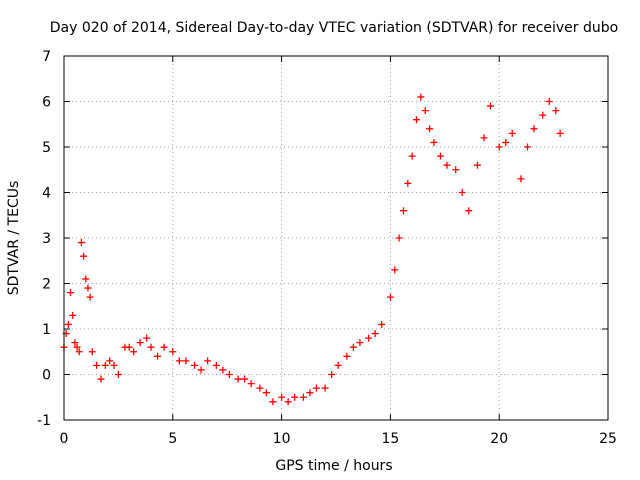 The width and height of the screenshot is (640, 480). What do you see at coordinates (390, 439) in the screenshot?
I see `x-tick-label: 15` at bounding box center [390, 439].